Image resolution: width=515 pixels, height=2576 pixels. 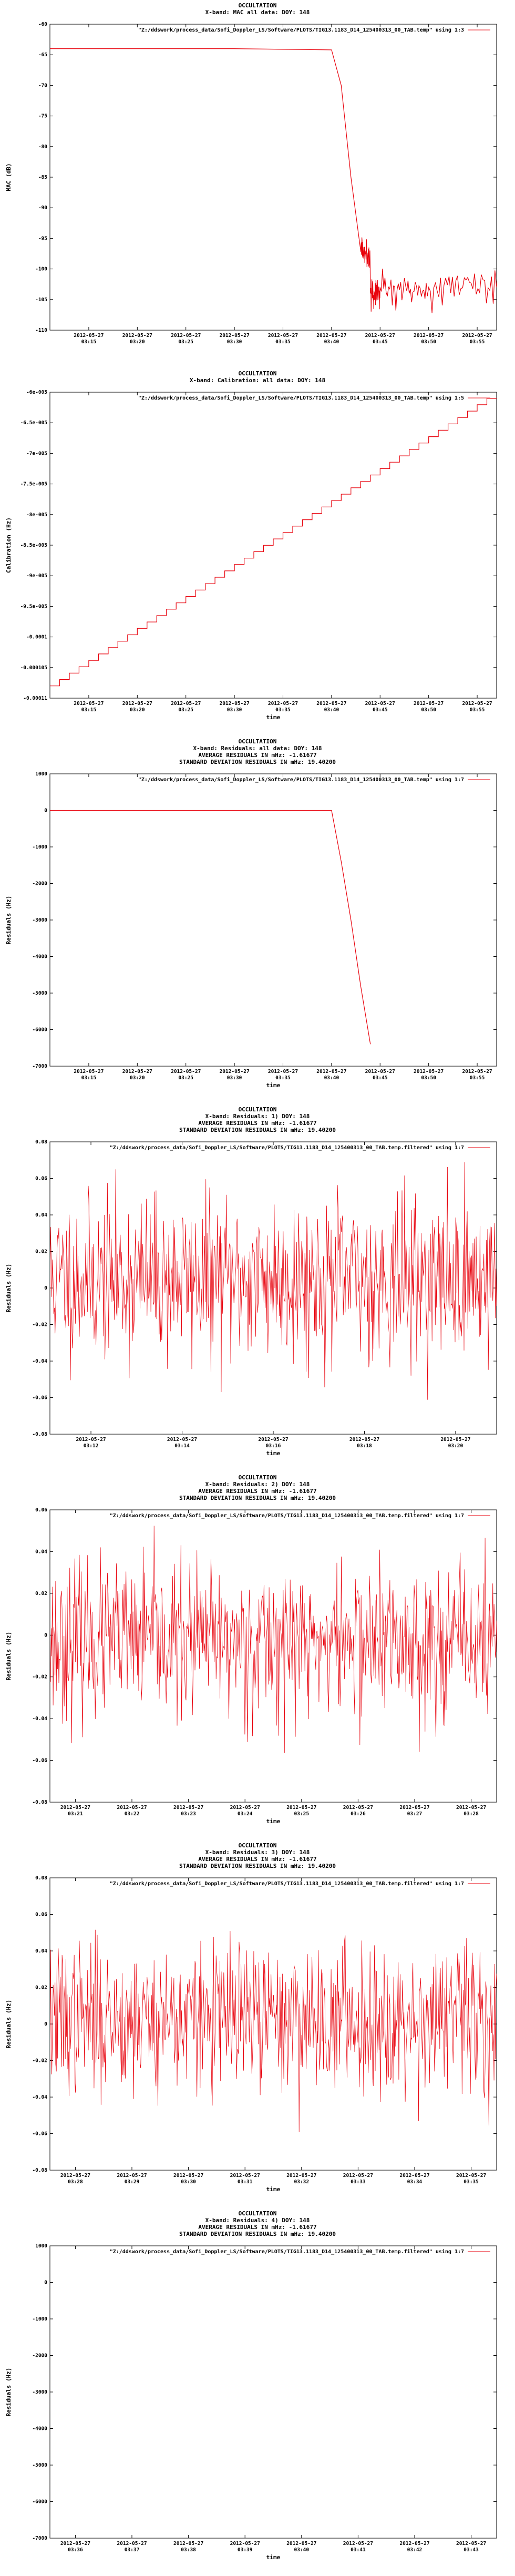 What do you see at coordinates (301, 2182) in the screenshot?
I see `x-tick-time: 03:32` at bounding box center [301, 2182].